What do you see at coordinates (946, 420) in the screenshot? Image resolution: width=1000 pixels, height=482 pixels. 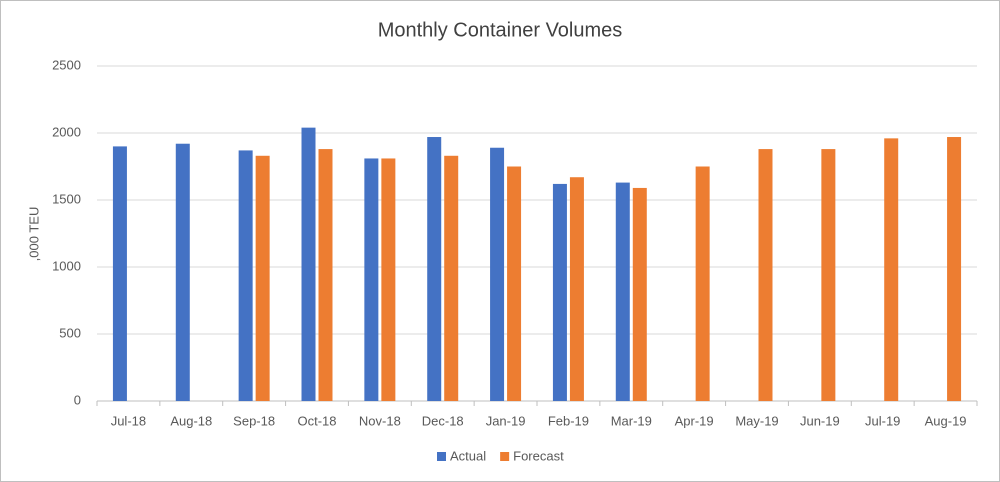 I see `x-tick-label: Aug-19` at bounding box center [946, 420].